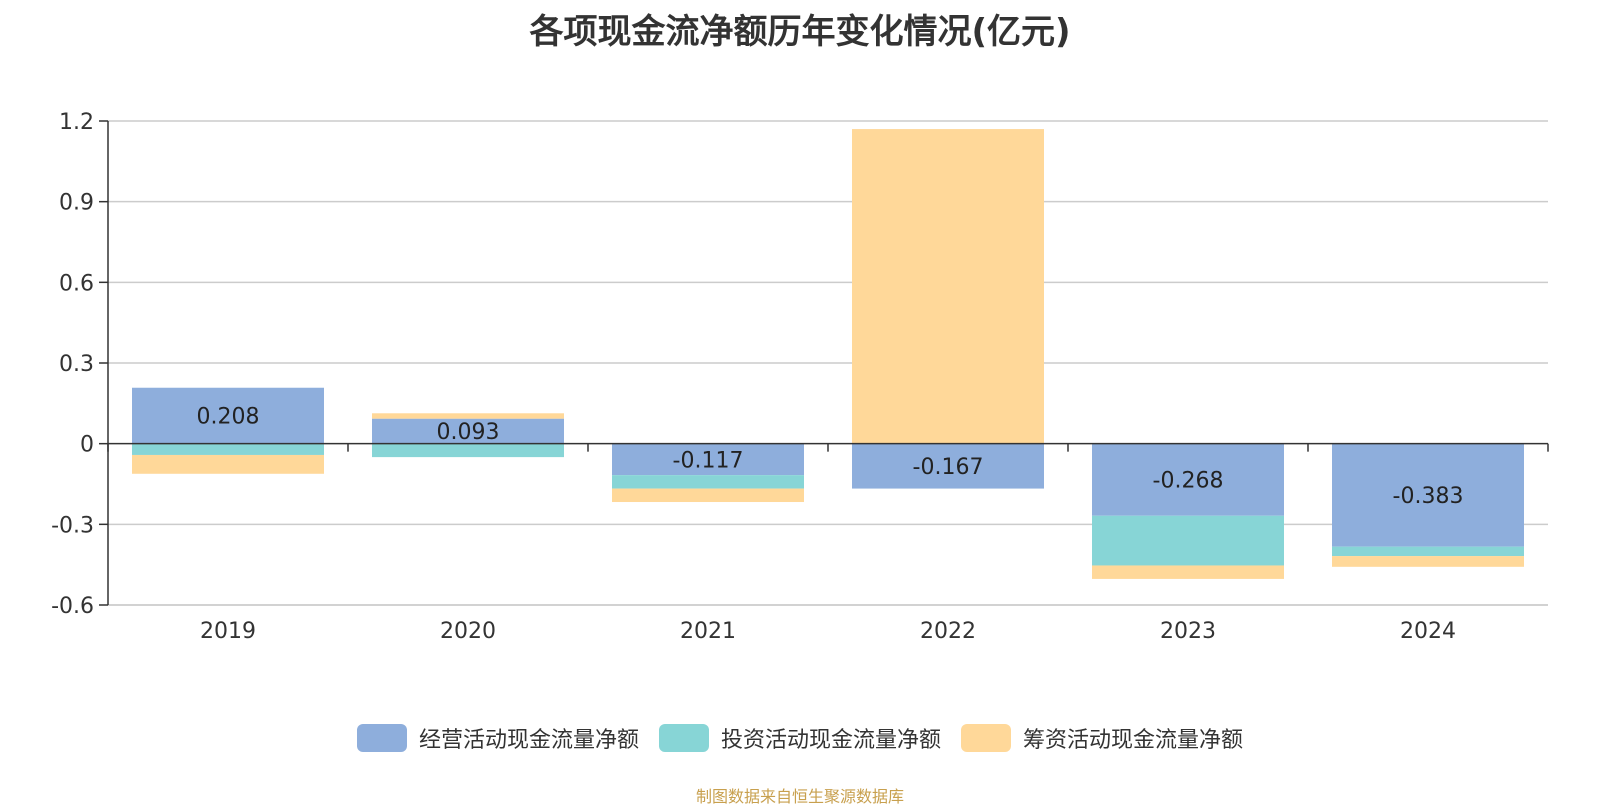  I want to click on y-tick-label: 0.6, so click(76, 283).